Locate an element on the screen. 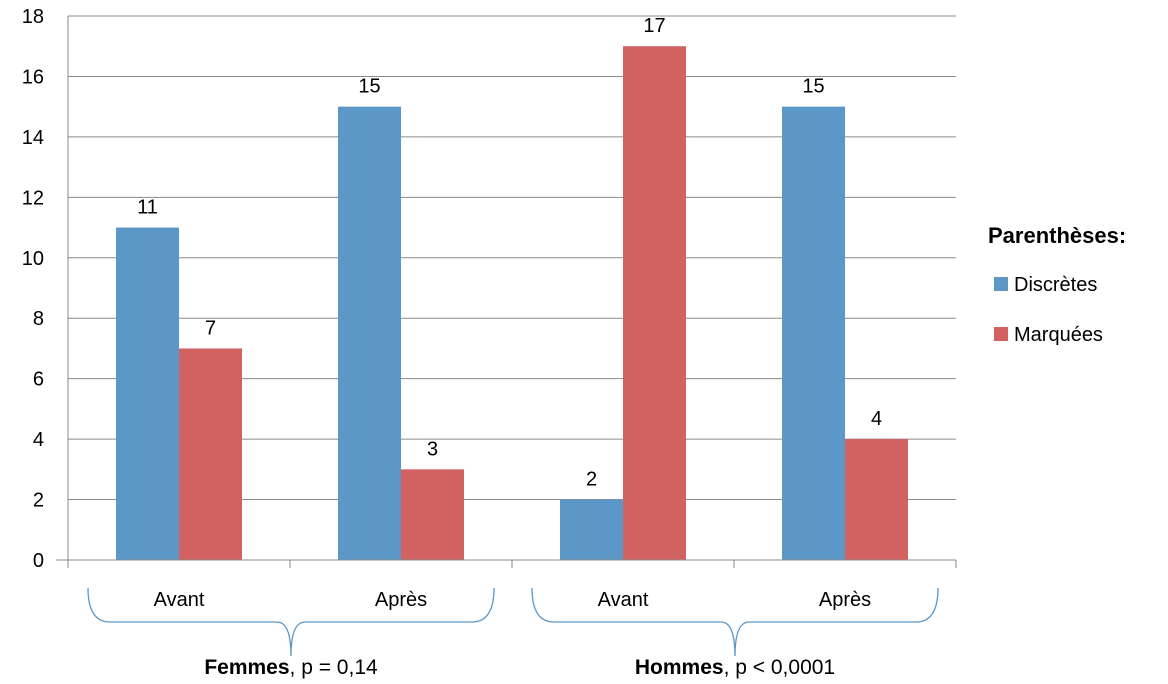  x-axis-category-labels: Avant Après Avant Après is located at coordinates (513, 600).